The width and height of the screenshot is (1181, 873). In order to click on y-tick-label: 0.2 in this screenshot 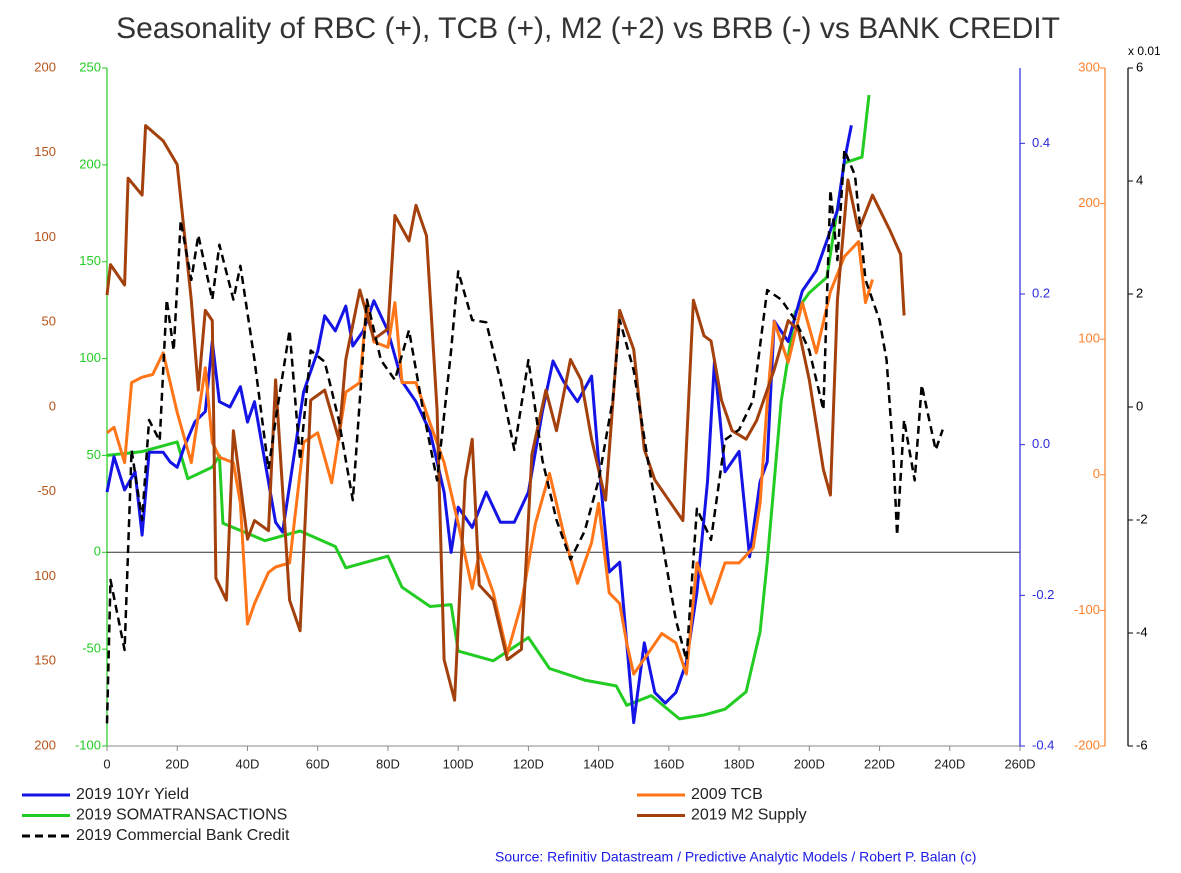, I will do `click(1041, 292)`.